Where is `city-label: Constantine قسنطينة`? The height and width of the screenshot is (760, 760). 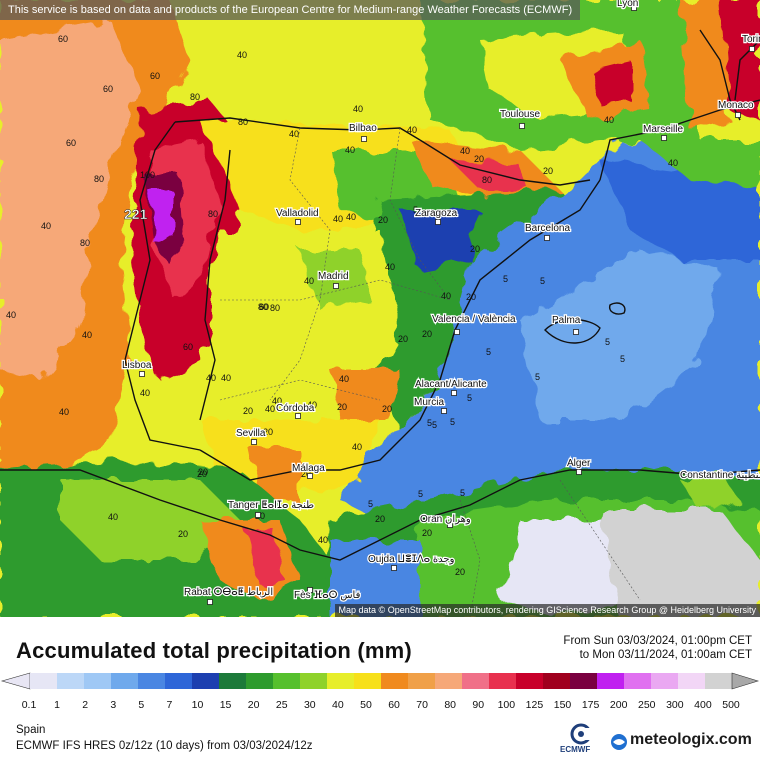
city-label: Constantine قسنطينة is located at coordinates (719, 476).